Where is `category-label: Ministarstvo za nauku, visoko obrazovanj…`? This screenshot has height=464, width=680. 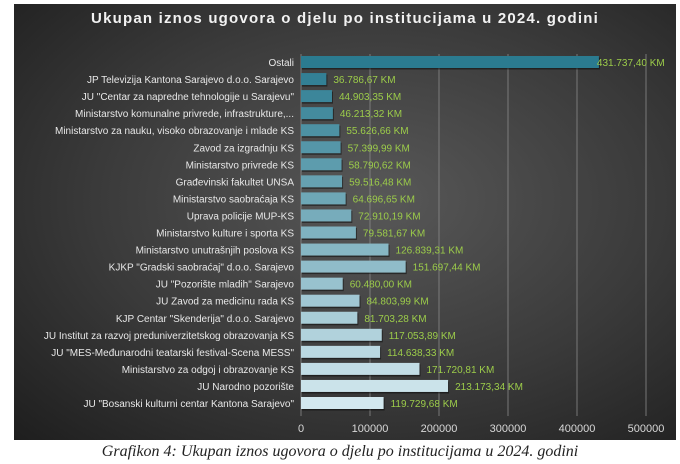
category-label: Ministarstvo za nauku, visoko obrazovanj… is located at coordinates (174, 131).